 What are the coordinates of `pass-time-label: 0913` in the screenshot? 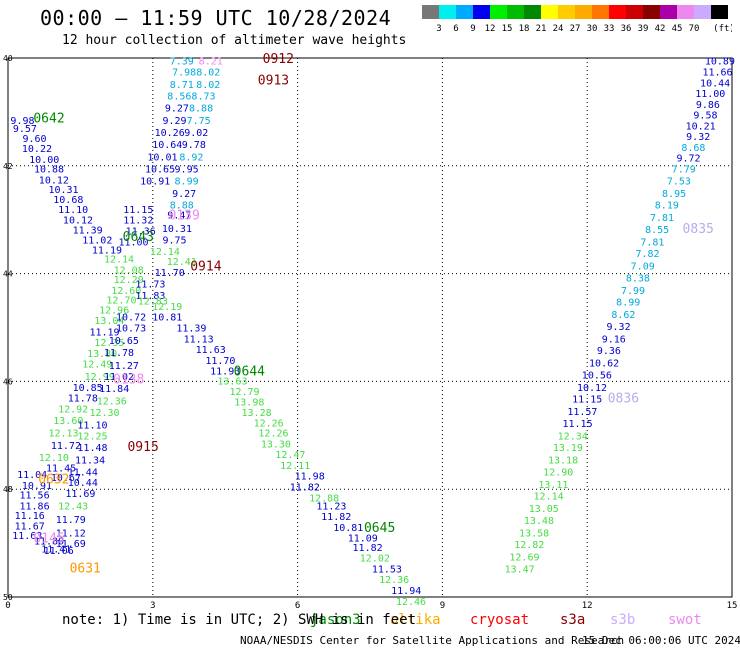 It's located at (273, 81).